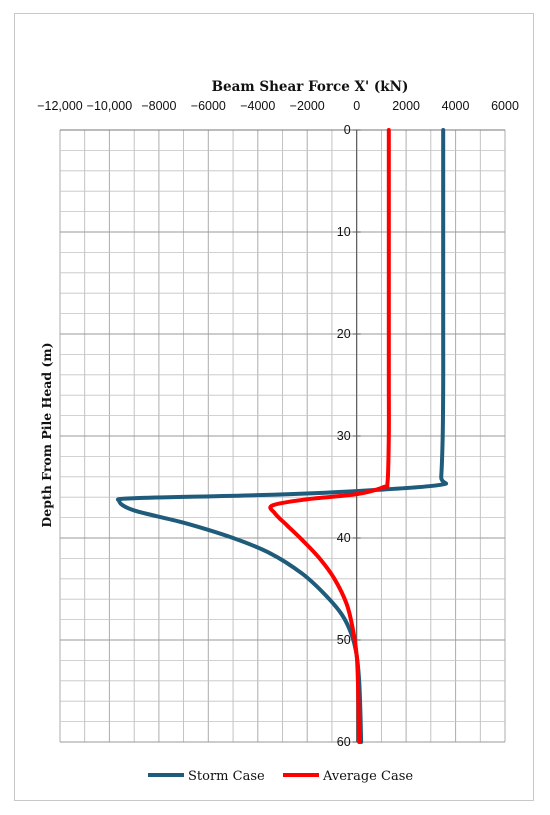 Image resolution: width=550 pixels, height=815 pixels. Describe the element at coordinates (310, 87) in the screenshot. I see `chart-title: Beam Shear Force X' (kN)` at that location.